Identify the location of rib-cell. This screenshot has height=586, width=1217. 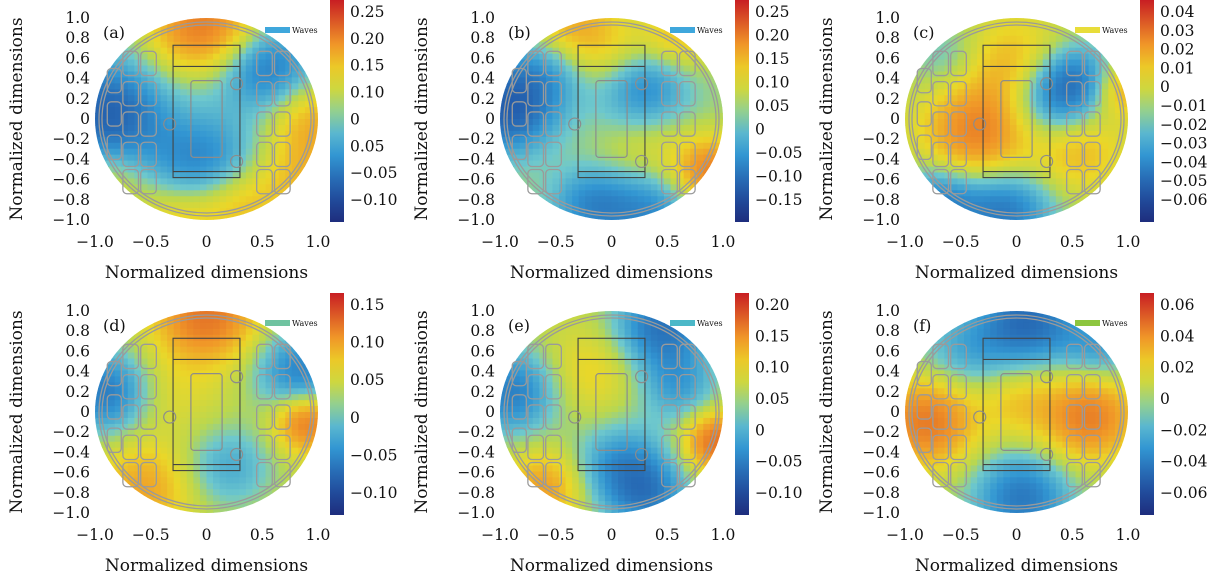
(131, 386).